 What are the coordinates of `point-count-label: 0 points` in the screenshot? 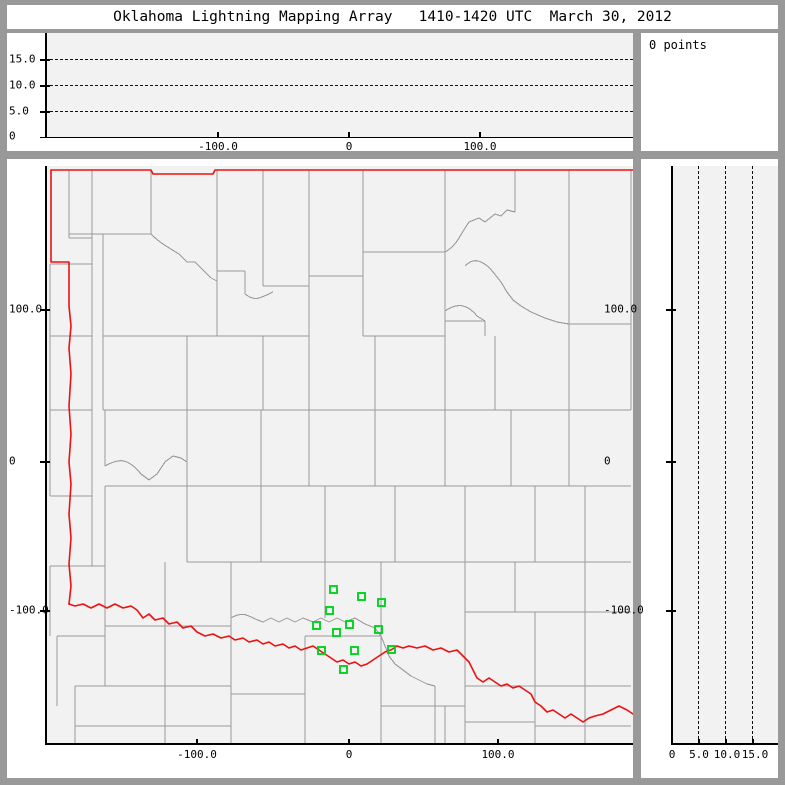 It's located at (678, 45).